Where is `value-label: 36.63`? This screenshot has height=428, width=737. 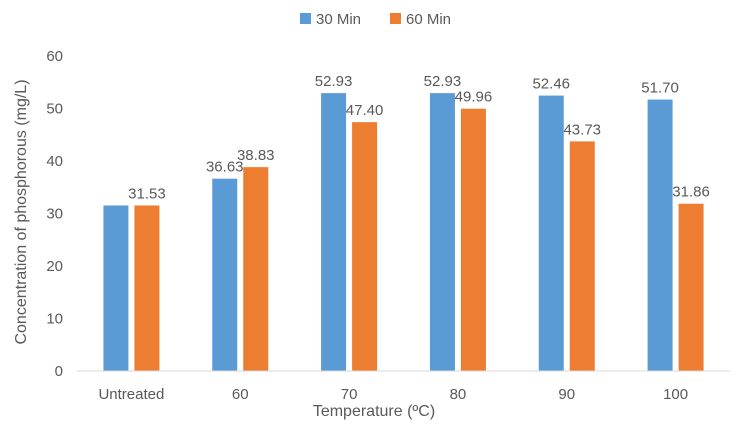 value-label: 36.63 is located at coordinates (225, 167).